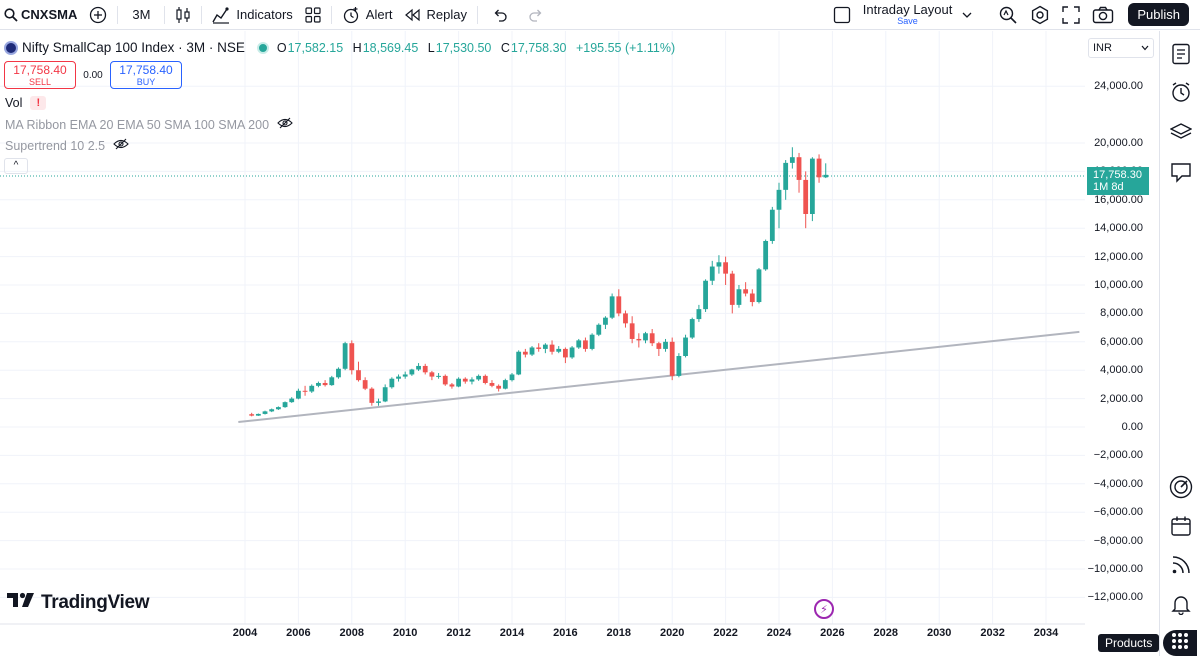 This screenshot has height=656, width=1200. I want to click on chat-icon, so click(1181, 172).